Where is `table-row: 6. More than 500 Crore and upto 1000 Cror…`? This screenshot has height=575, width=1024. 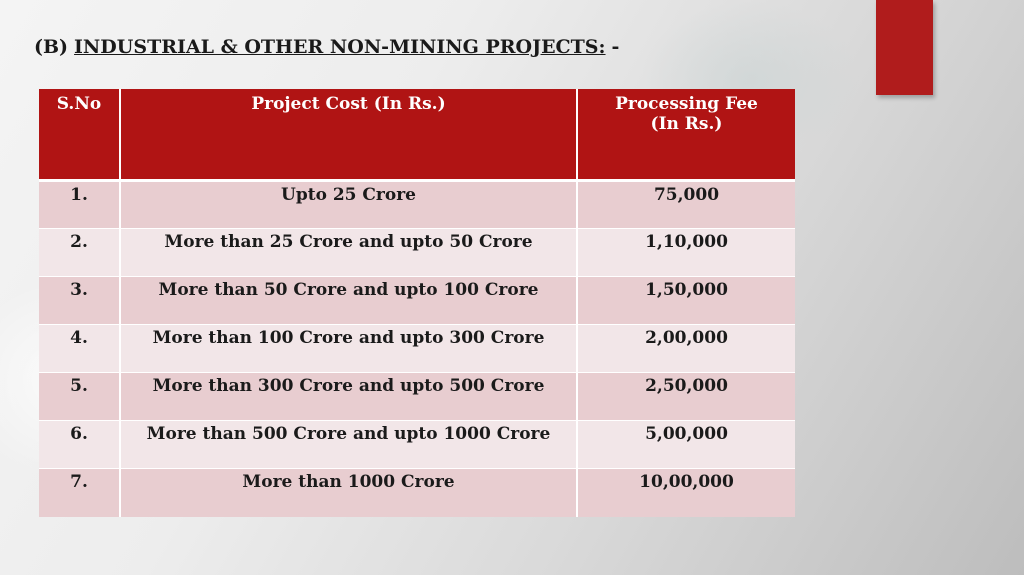
table-row: 6. More than 500 Crore and upto 1000 Cror… is located at coordinates (417, 444).